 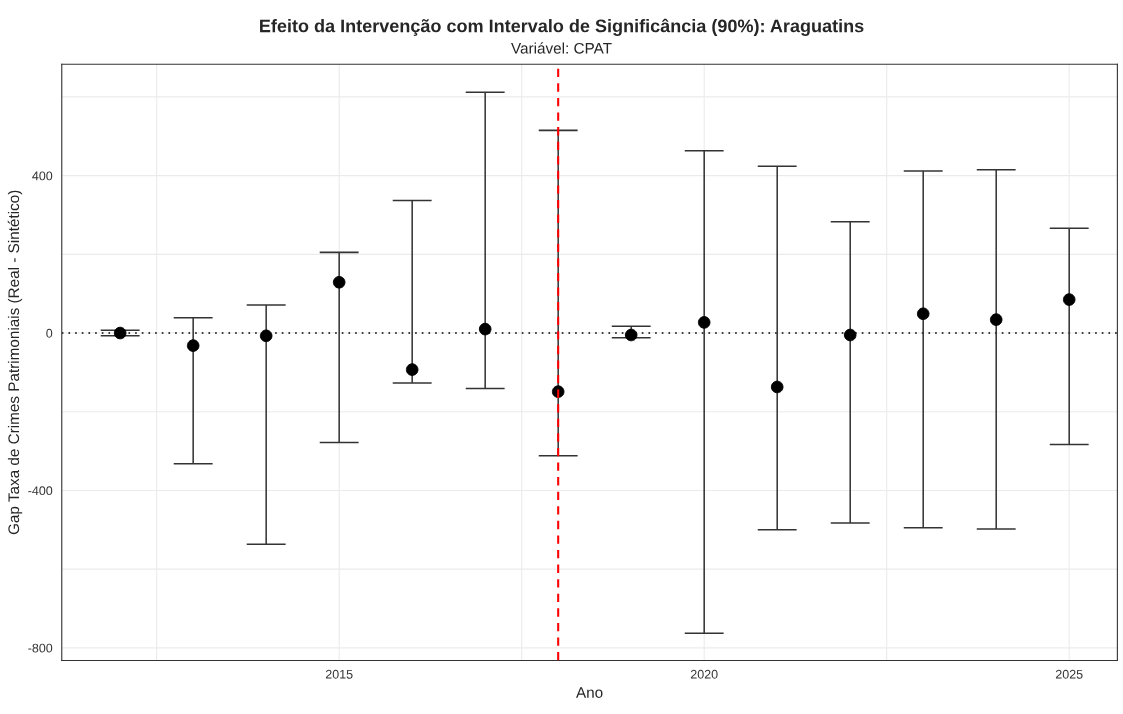 I want to click on y-tick-label: 400, so click(x=42, y=176).